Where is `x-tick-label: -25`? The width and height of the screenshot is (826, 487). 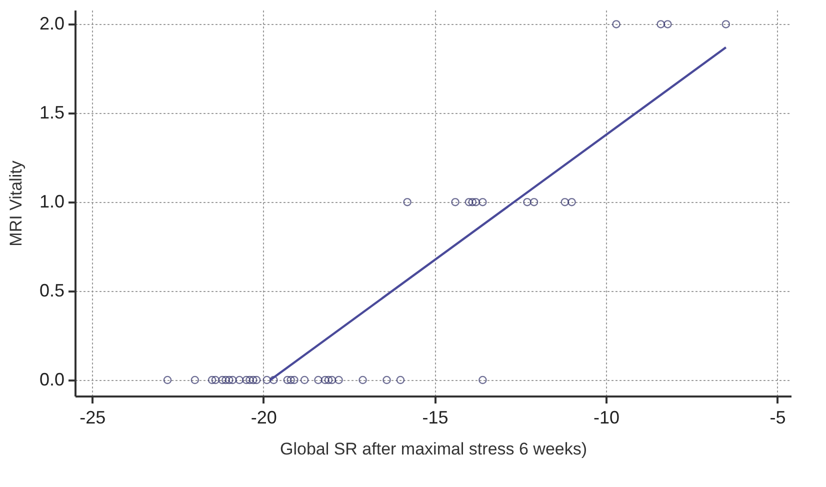
x-tick-label: -25 is located at coordinates (93, 418).